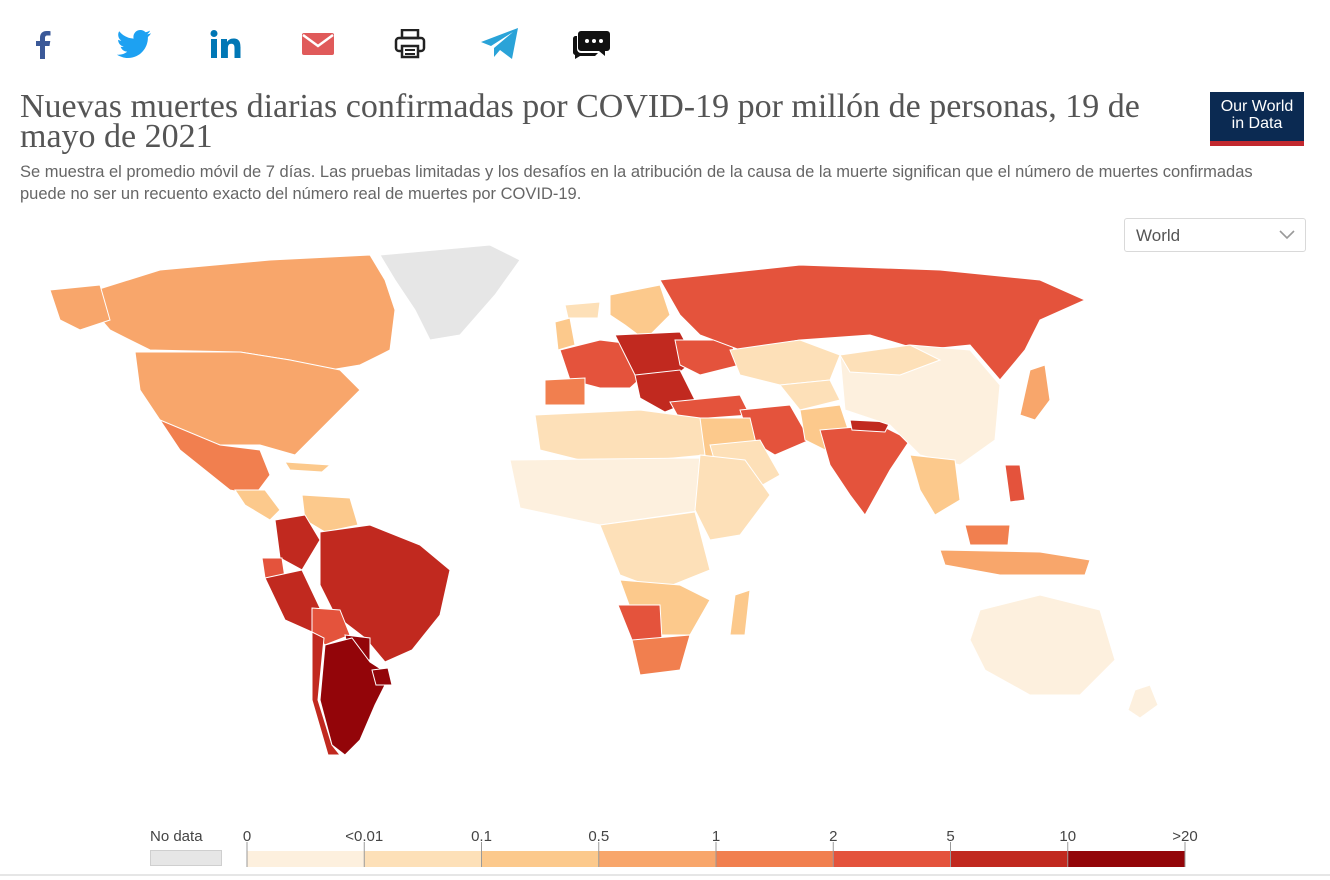 This screenshot has width=1330, height=880. Describe the element at coordinates (1042, 645) in the screenshot. I see `country-australia` at that location.